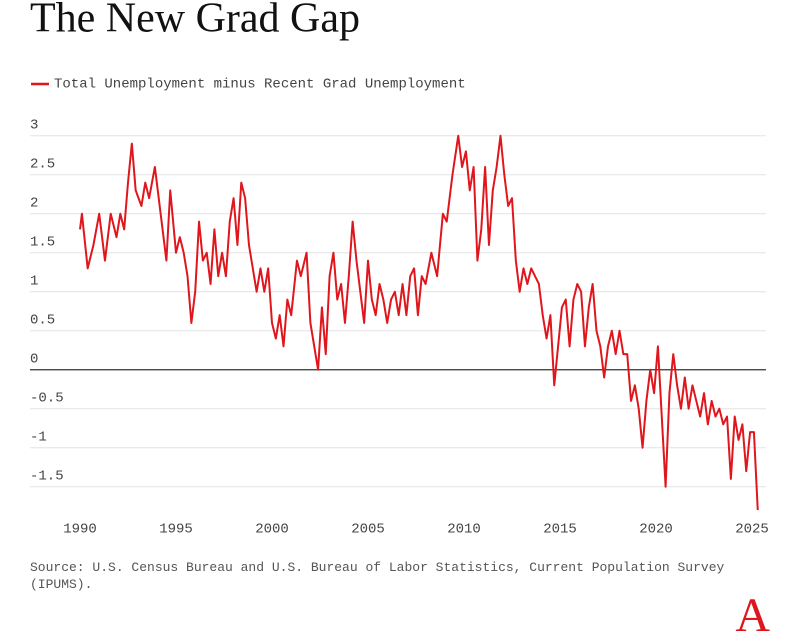 This screenshot has width=800, height=642. What do you see at coordinates (176, 530) in the screenshot?
I see `x-tick-label: 1995` at bounding box center [176, 530].